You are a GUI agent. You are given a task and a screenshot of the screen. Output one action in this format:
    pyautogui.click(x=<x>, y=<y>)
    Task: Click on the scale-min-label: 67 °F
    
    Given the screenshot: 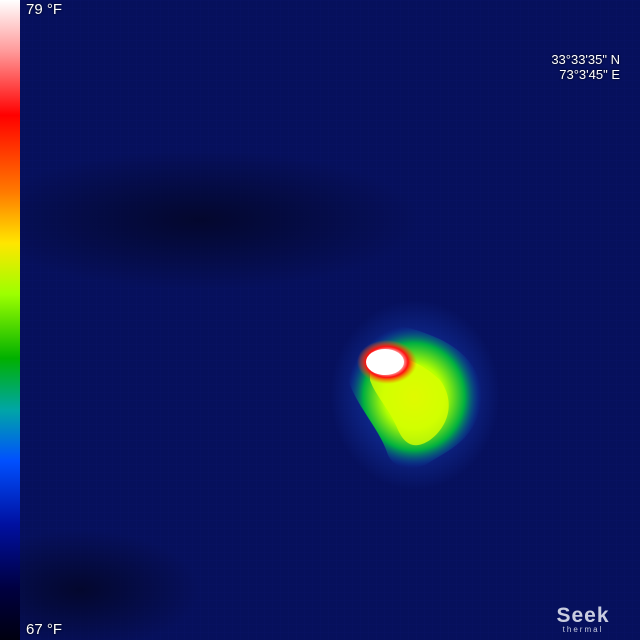 What is the action you would take?
    pyautogui.click(x=44, y=629)
    